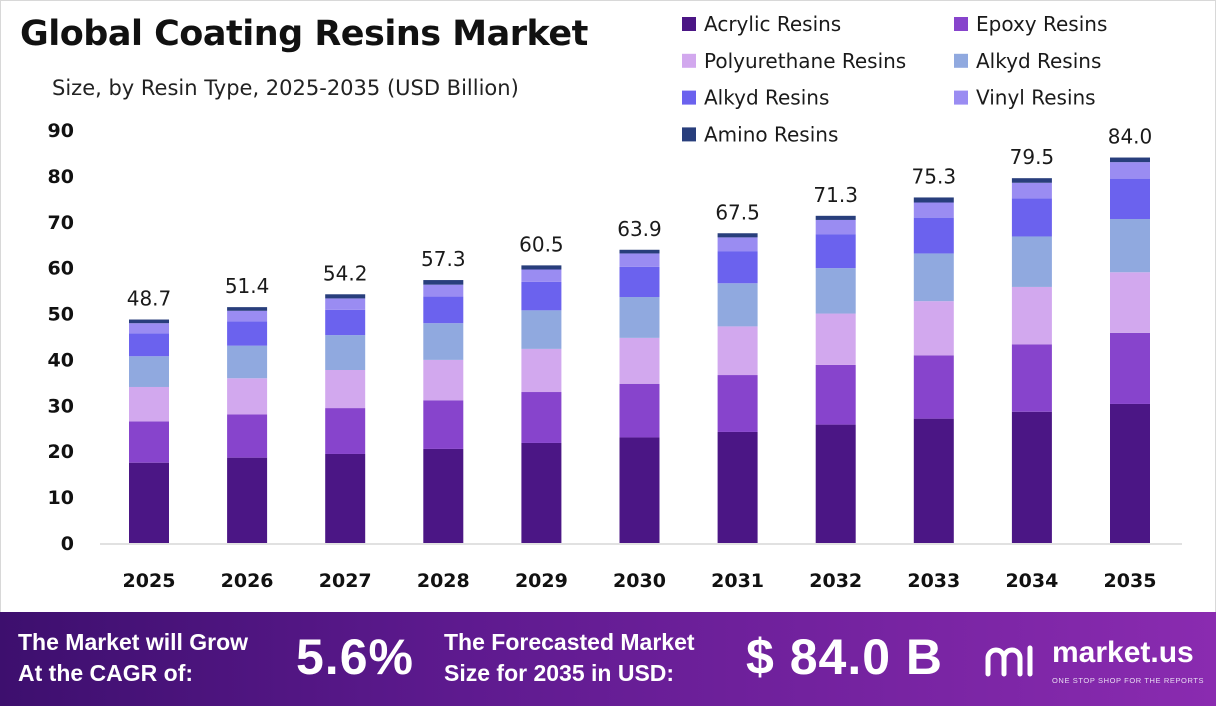 The image size is (1216, 706). Describe the element at coordinates (247, 286) in the screenshot. I see `total-value-label: 51.4` at that location.